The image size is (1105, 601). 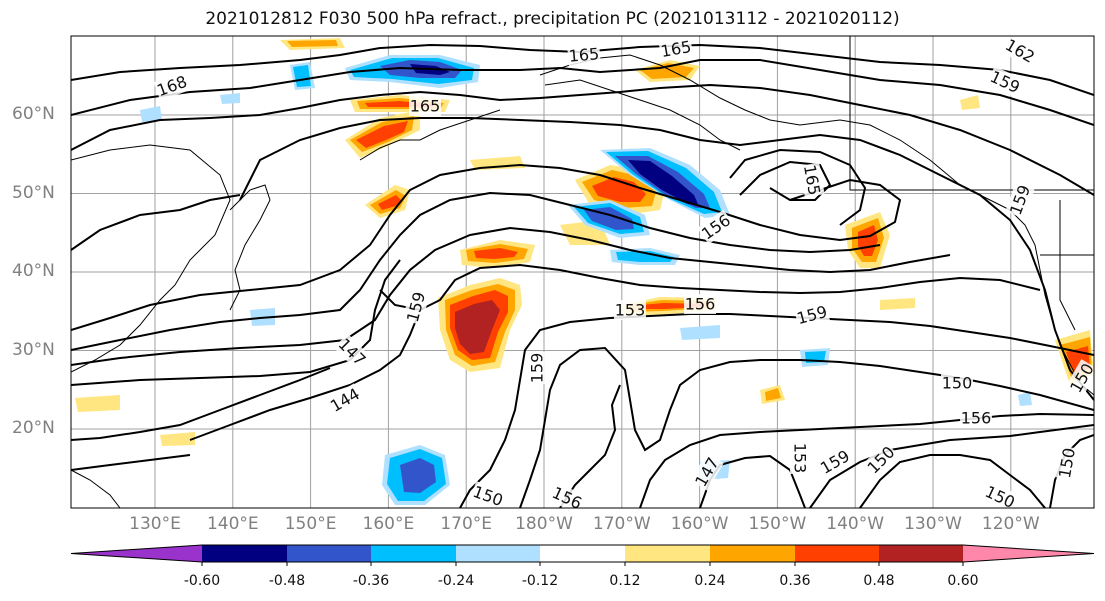 What do you see at coordinates (544, 524) in the screenshot?
I see `longitude-label: 180°W` at bounding box center [544, 524].